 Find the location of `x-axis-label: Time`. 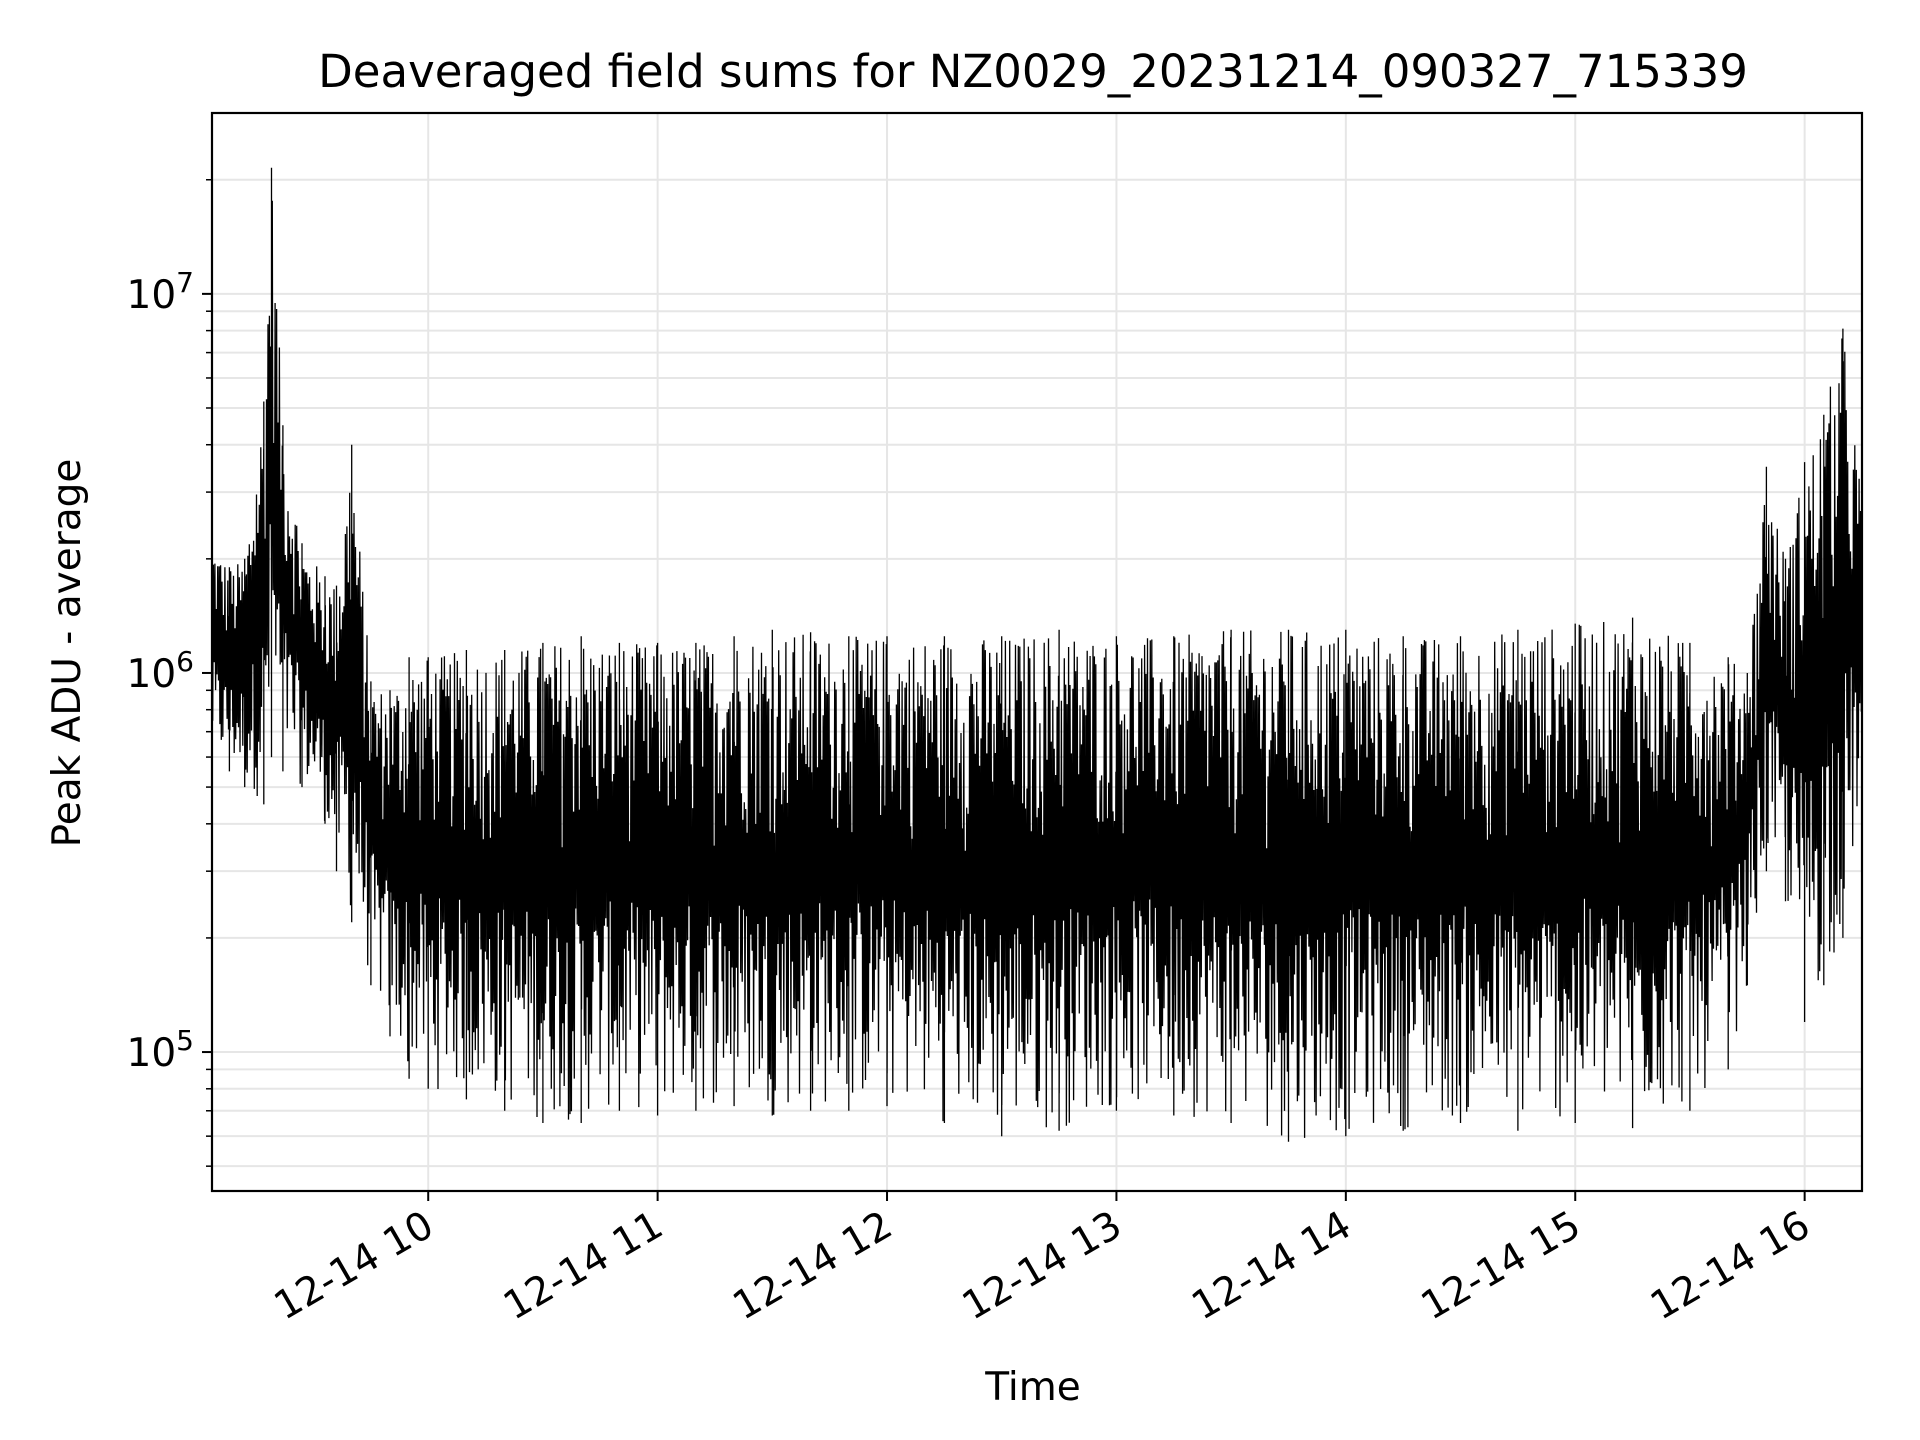

x-axis-label: Time is located at coordinates (1032, 1387).